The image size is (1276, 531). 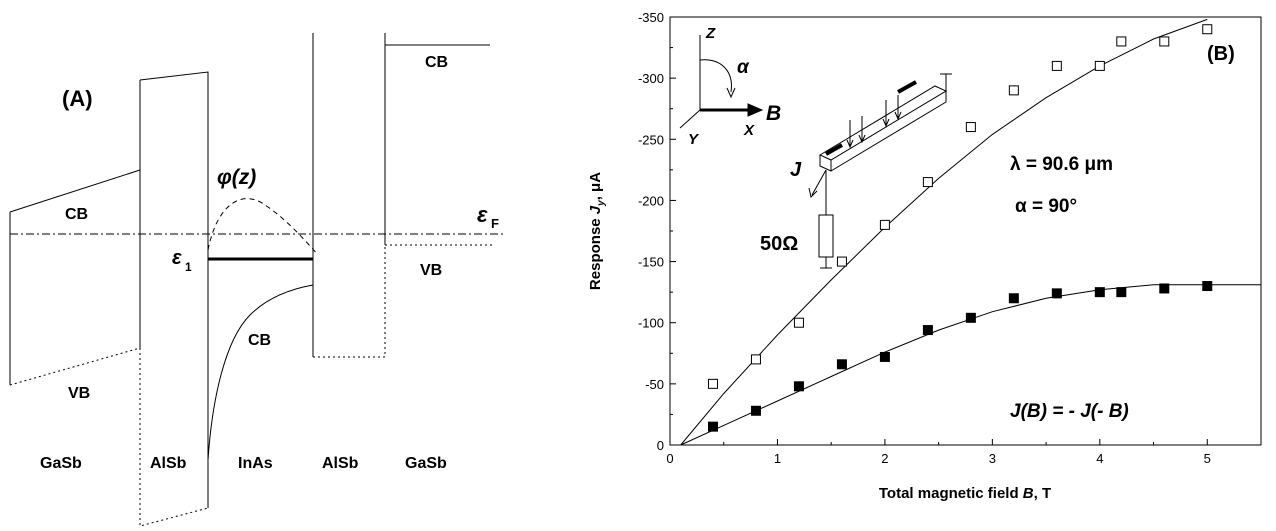 I want to click on x-axis-ticks: 0 1 2 3 4 5, so click(x=938, y=452).